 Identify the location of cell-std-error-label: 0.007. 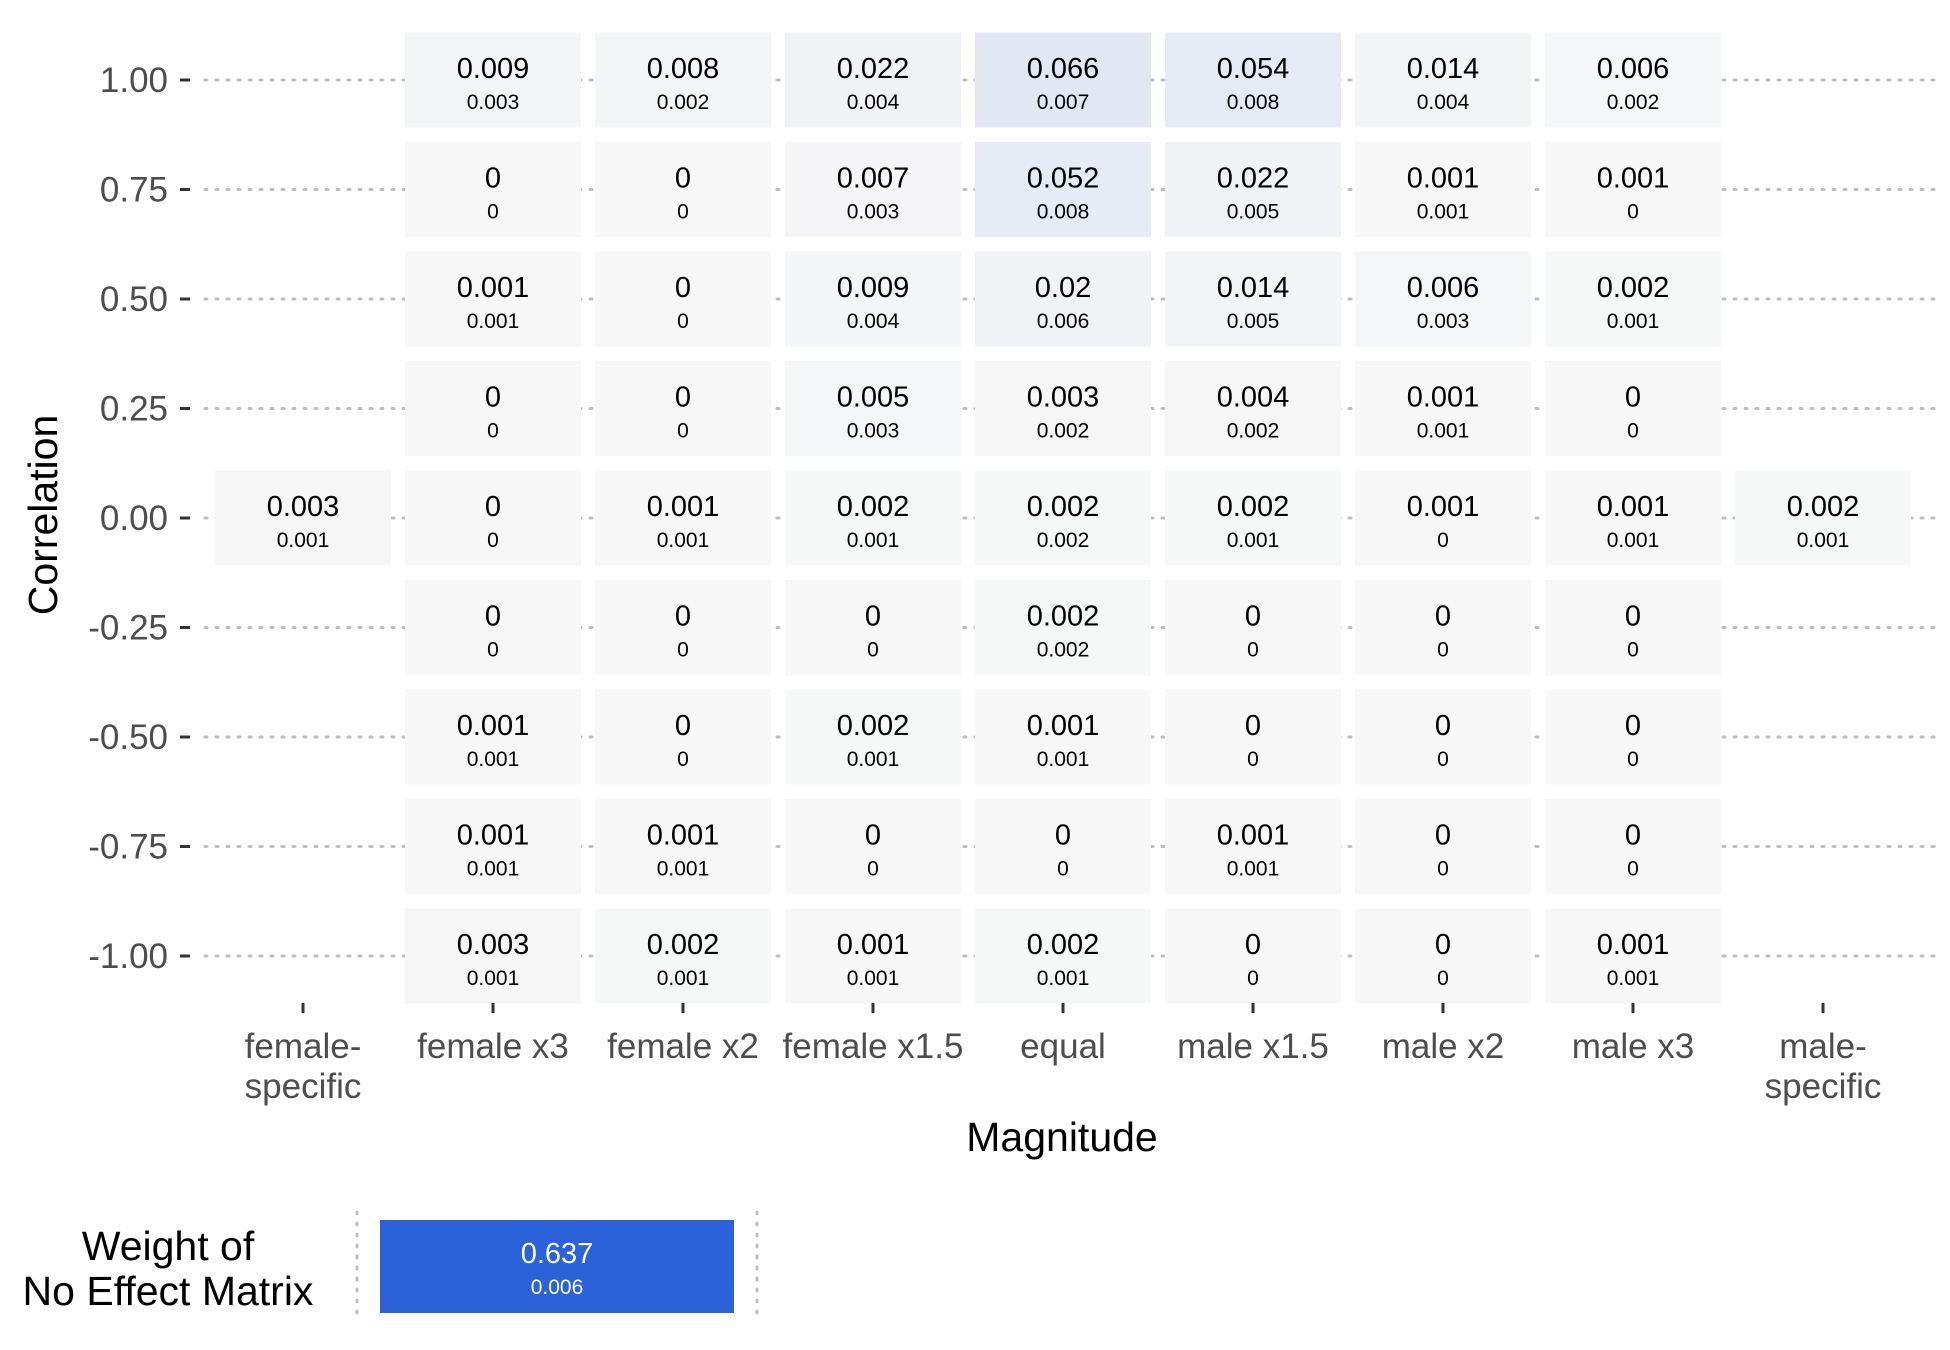
(1063, 102).